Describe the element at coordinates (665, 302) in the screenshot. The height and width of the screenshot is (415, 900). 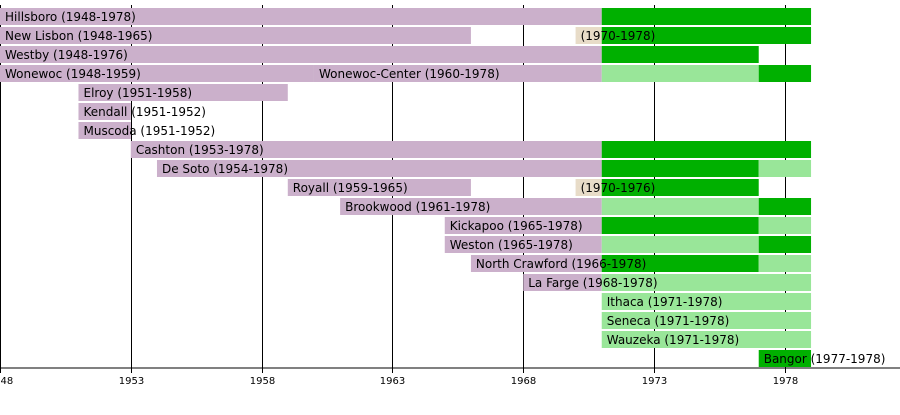
I see `segment-label: Ithaca (1971-1978)` at that location.